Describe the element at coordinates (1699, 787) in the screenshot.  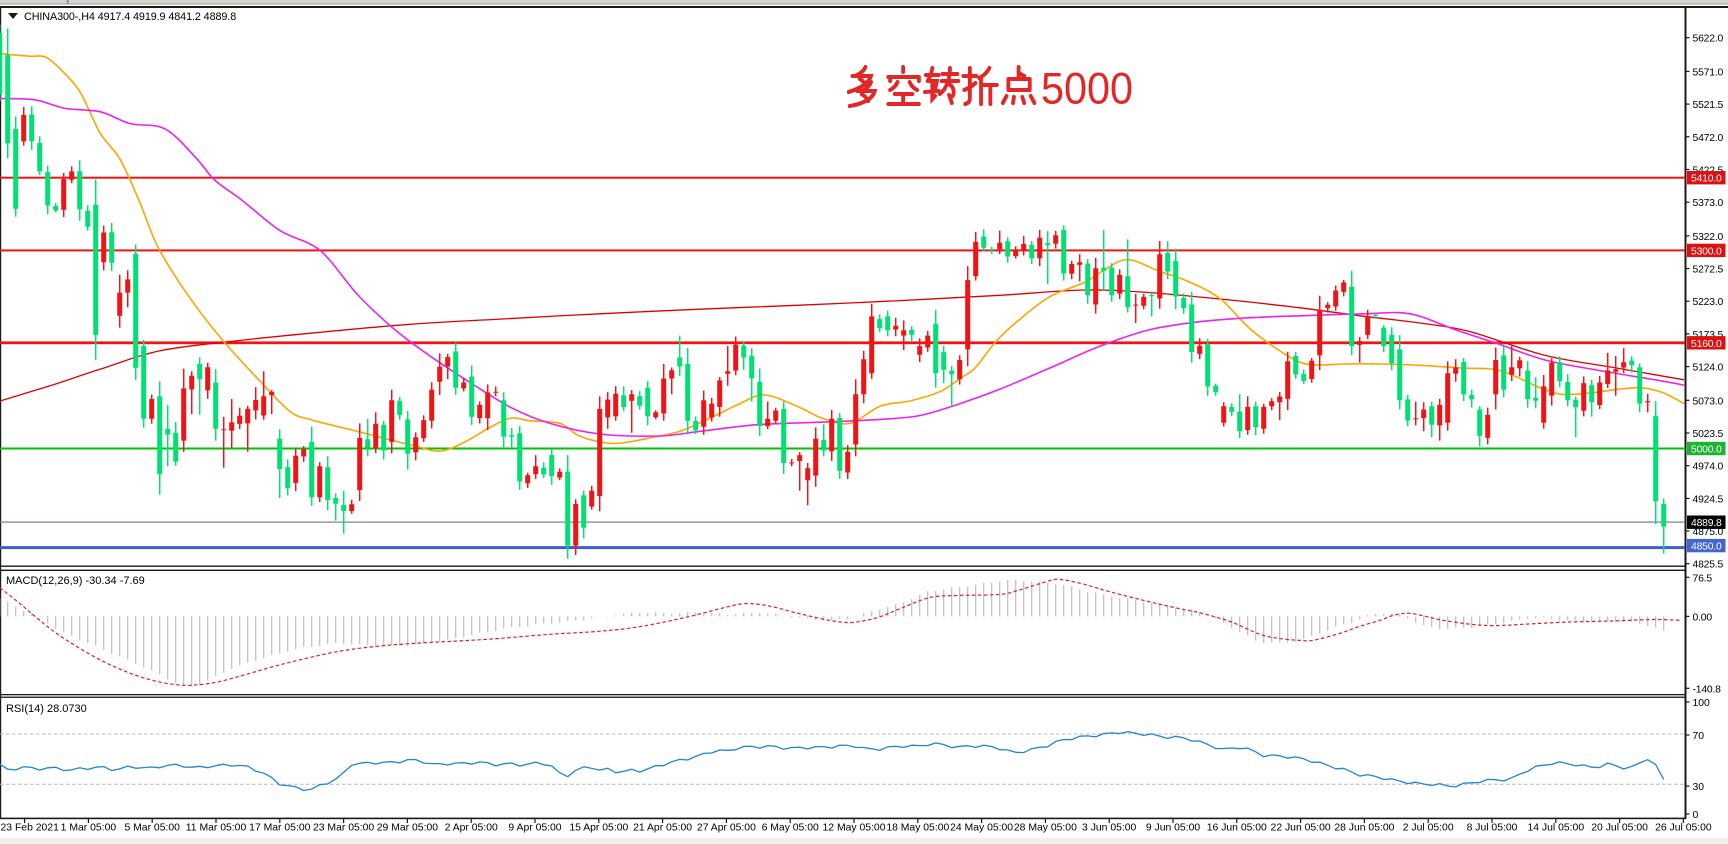
I see `svg-text: 30` at that location.